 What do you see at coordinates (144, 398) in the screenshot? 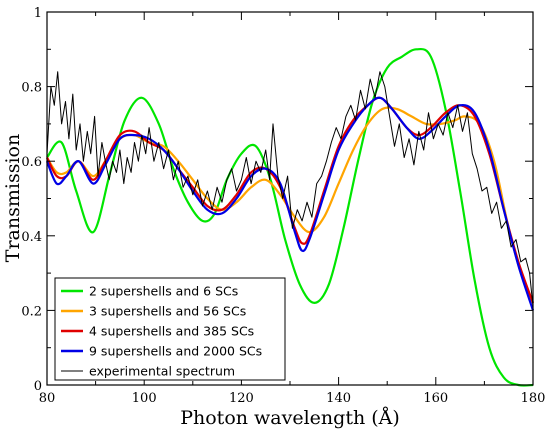
I see `x-tick-label: 100` at bounding box center [144, 398].